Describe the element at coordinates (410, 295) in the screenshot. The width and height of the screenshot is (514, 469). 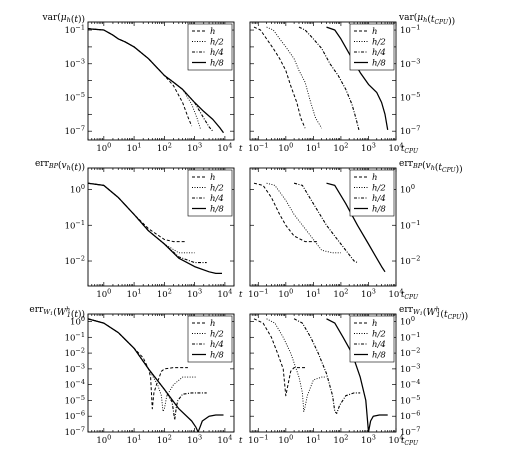
I see `x-axis-label: tCPU` at that location.